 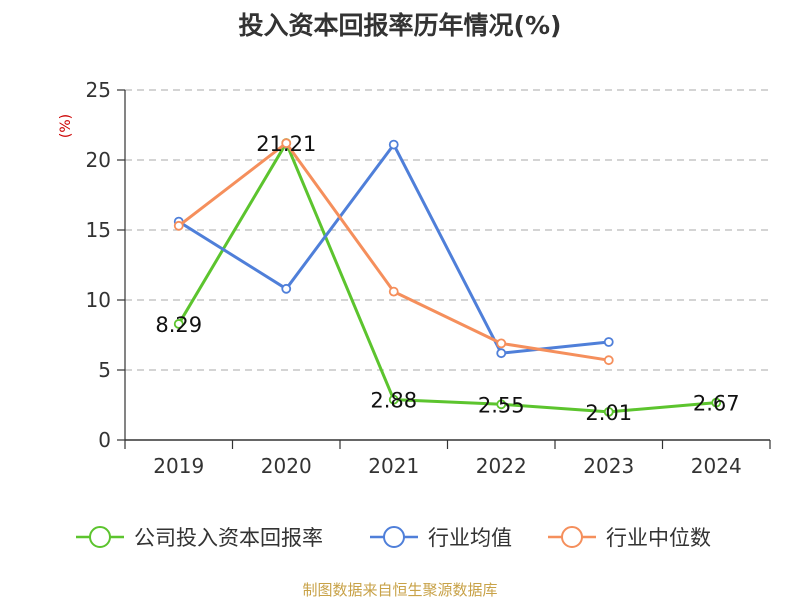 What do you see at coordinates (98, 90) in the screenshot?
I see `y-tick-label: 25` at bounding box center [98, 90].